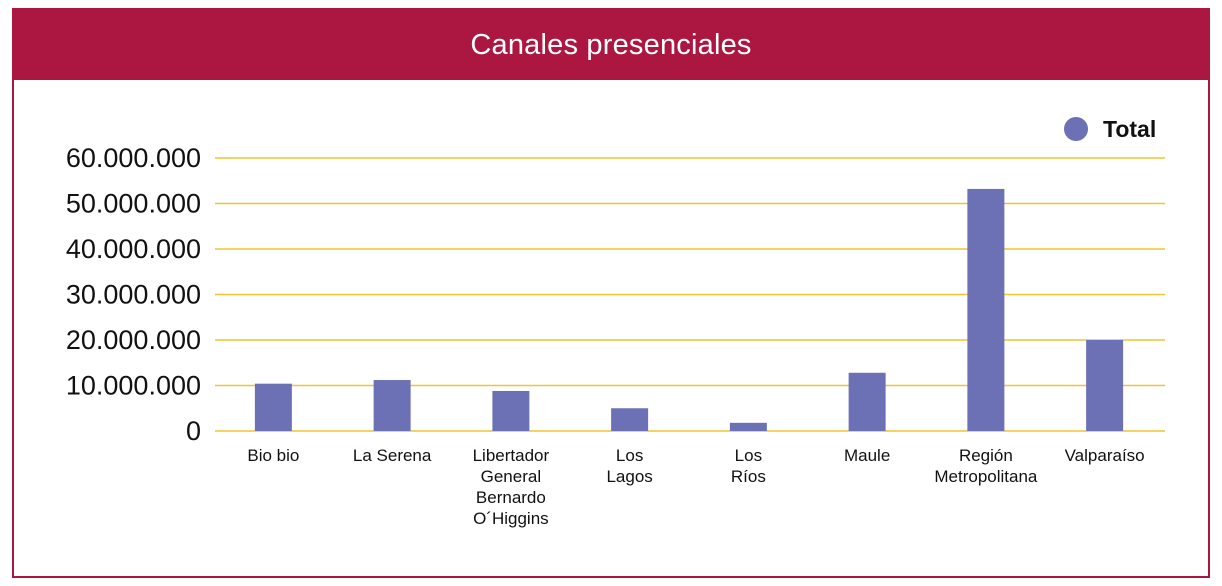 The image size is (1222, 586). I want to click on x-tick-label: Región Metropolitana, so click(986, 466).